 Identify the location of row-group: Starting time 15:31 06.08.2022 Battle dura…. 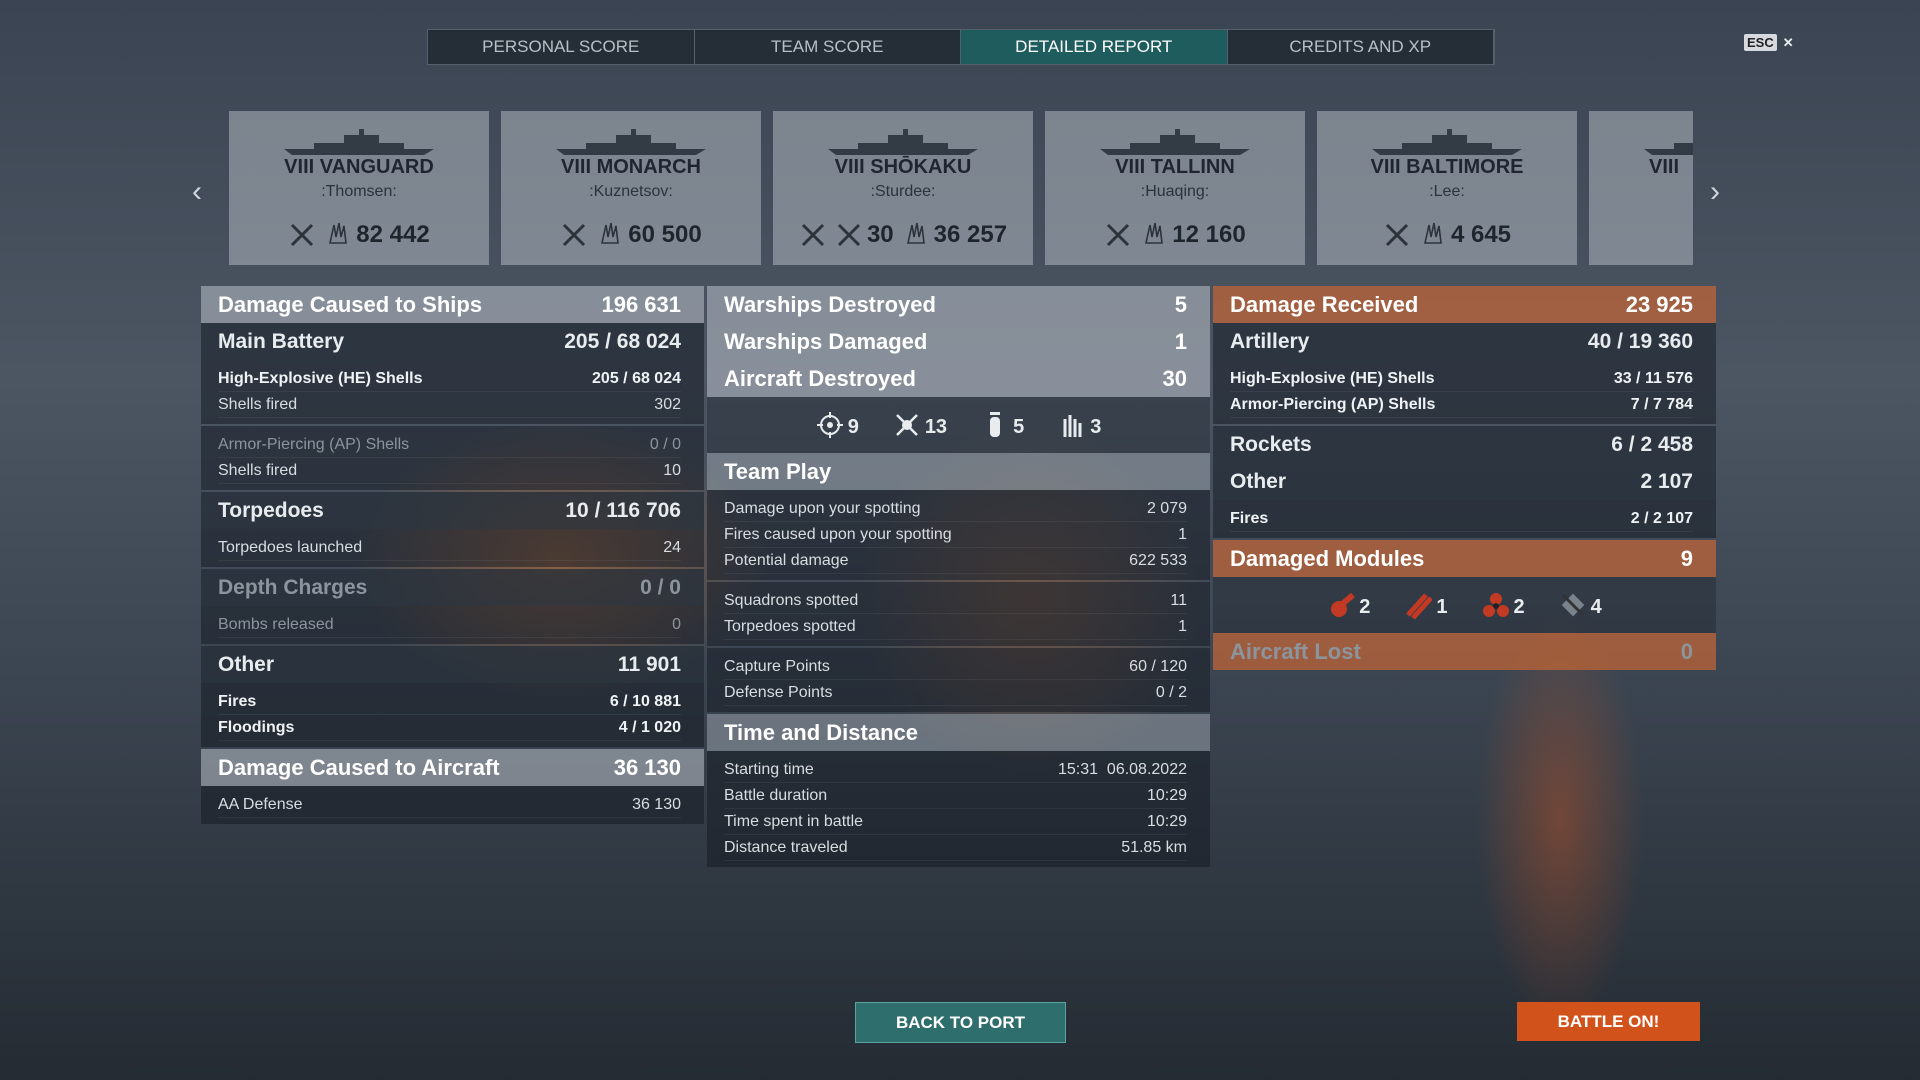
(958, 809).